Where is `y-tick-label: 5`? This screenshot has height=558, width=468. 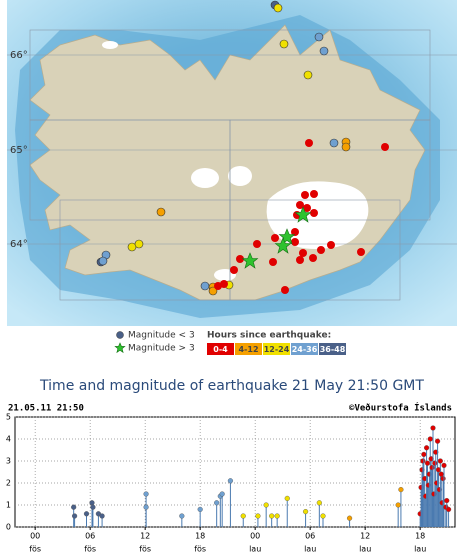 y-tick-label: 5 is located at coordinates (8, 417).